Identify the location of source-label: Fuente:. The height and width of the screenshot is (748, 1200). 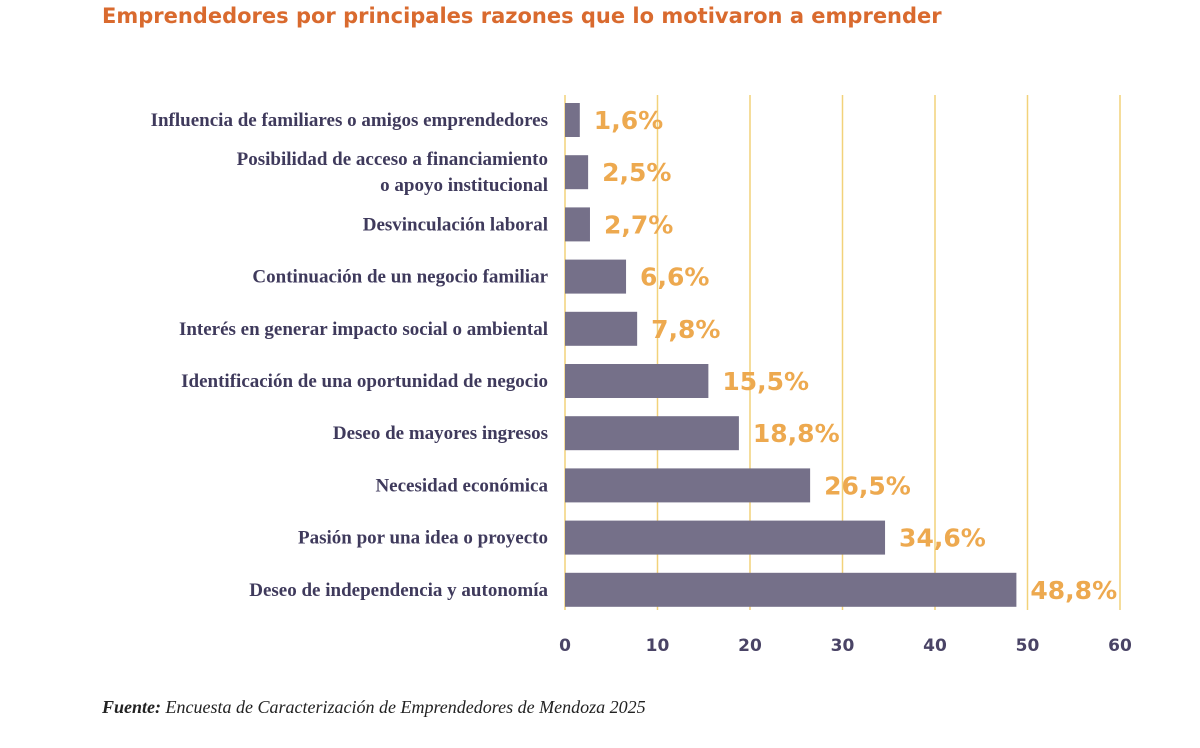
(132, 707).